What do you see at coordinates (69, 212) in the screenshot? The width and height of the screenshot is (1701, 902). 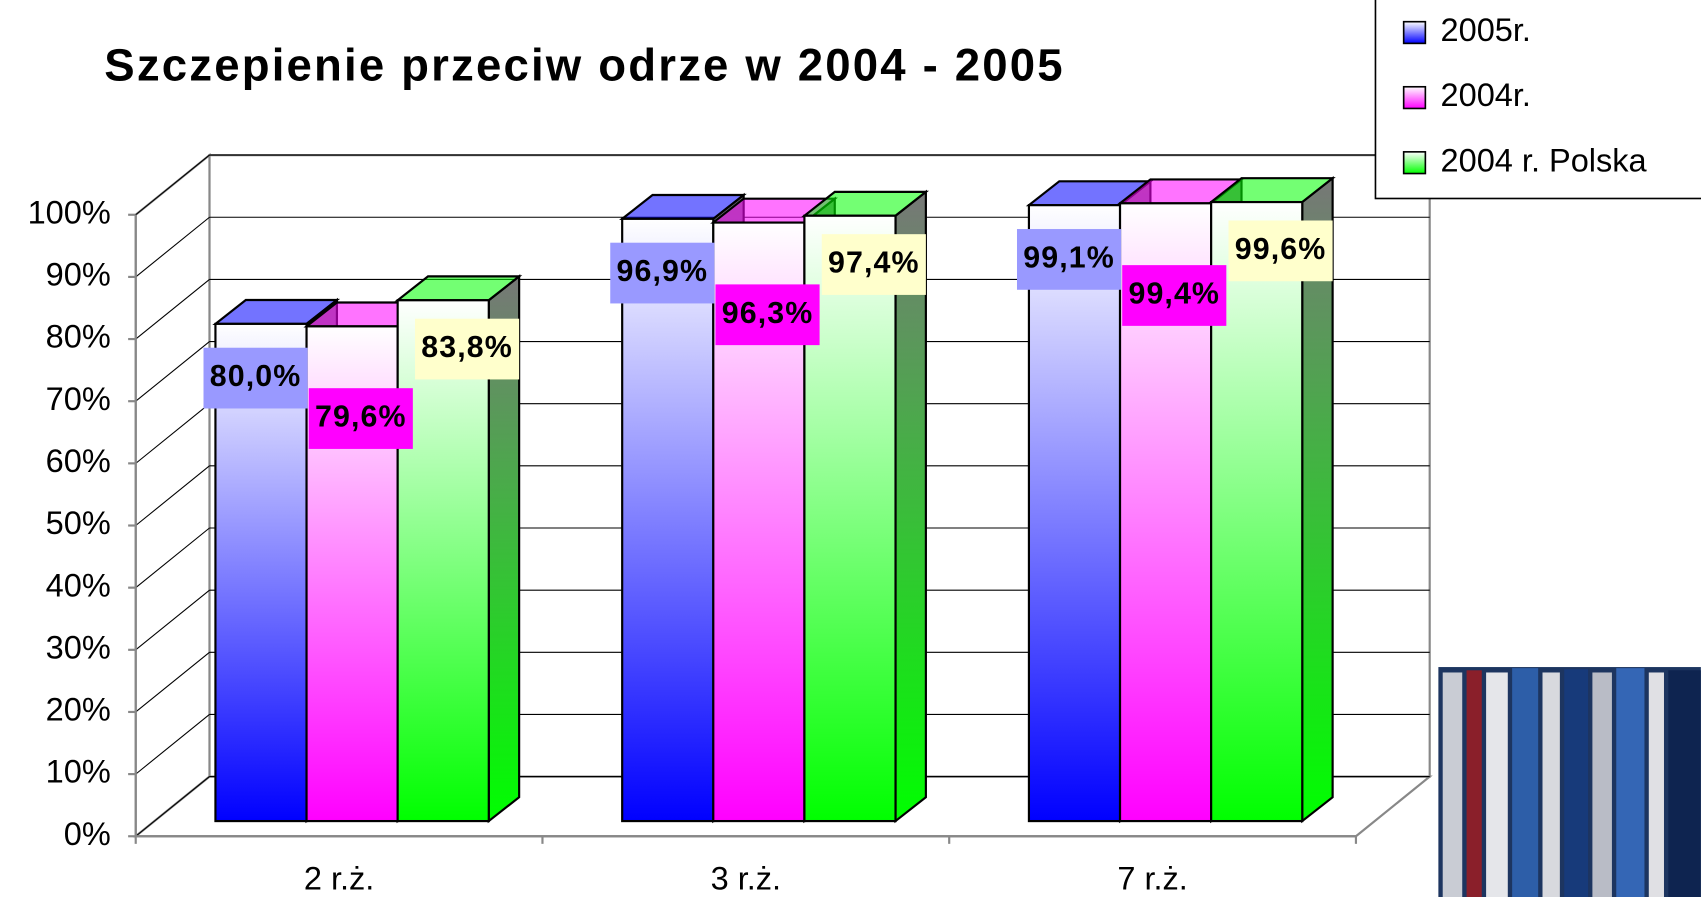 I see `y-tick-label: 100%` at bounding box center [69, 212].